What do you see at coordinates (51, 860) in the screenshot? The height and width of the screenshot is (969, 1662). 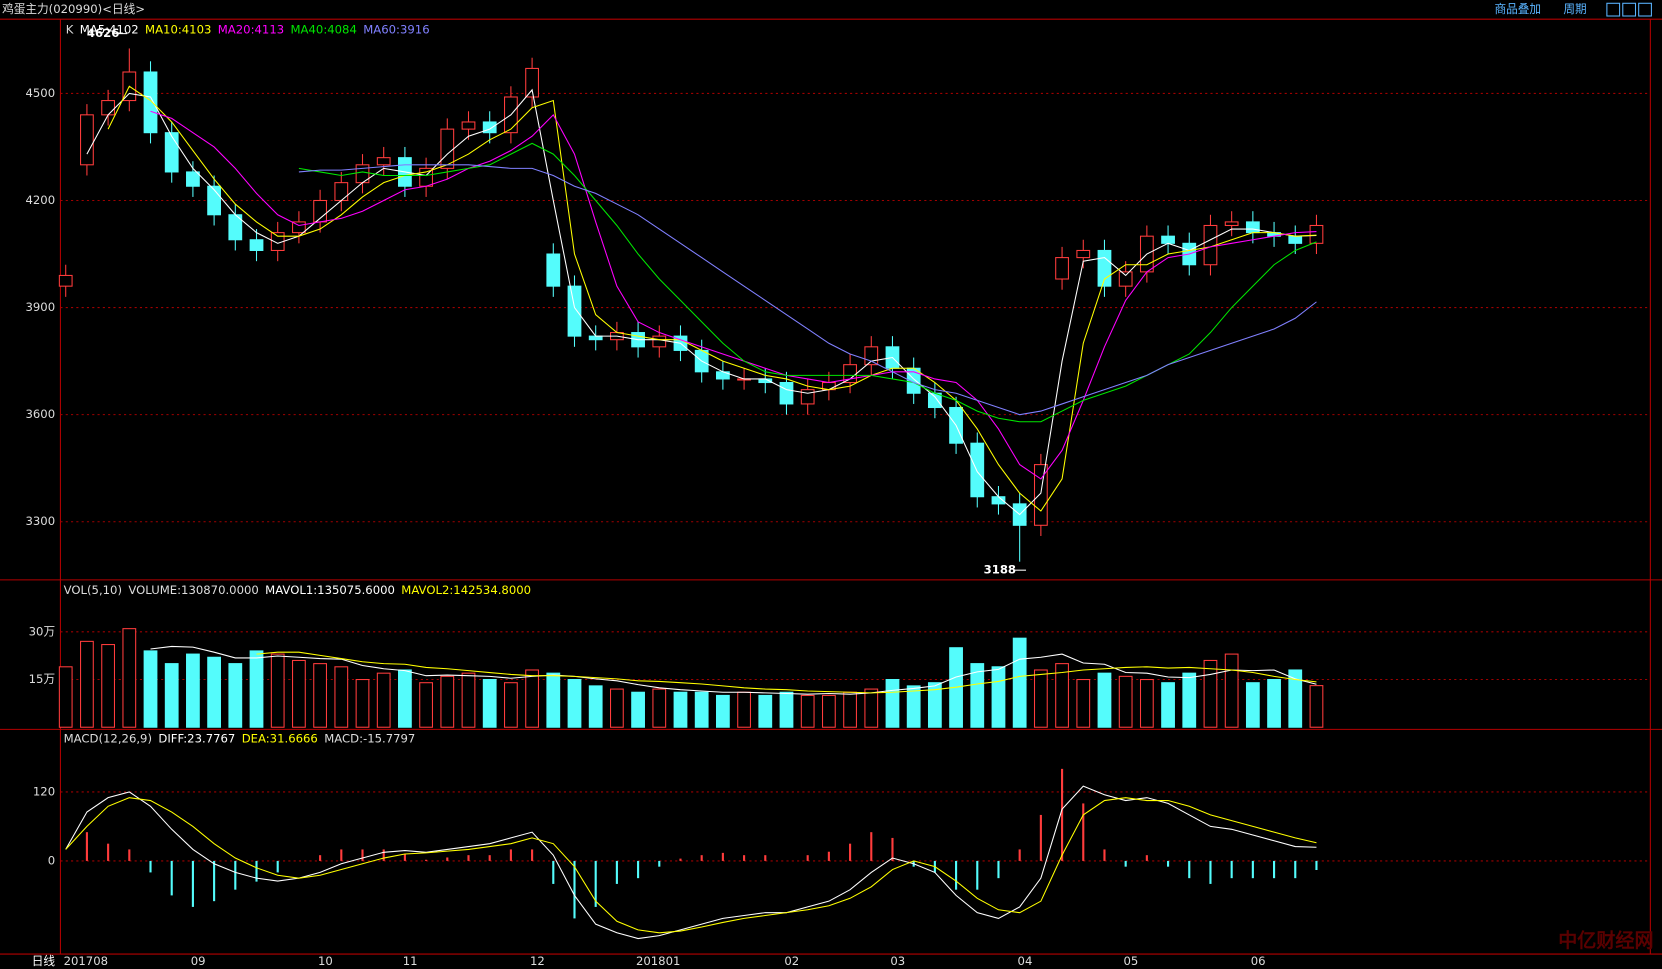 I see `y-tick-label: 0` at bounding box center [51, 860].